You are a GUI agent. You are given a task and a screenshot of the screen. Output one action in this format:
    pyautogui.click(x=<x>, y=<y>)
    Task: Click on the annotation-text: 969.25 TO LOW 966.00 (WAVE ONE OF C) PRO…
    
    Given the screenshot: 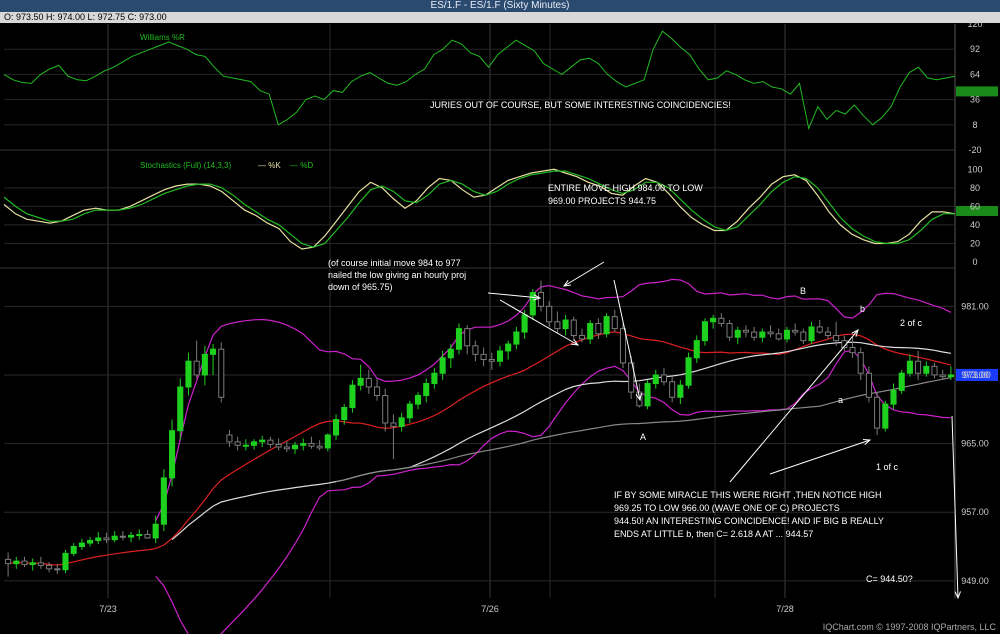 What is the action you would take?
    pyautogui.click(x=727, y=508)
    